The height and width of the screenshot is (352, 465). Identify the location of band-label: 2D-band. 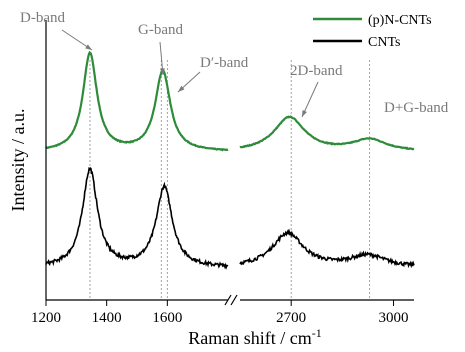
(316, 71).